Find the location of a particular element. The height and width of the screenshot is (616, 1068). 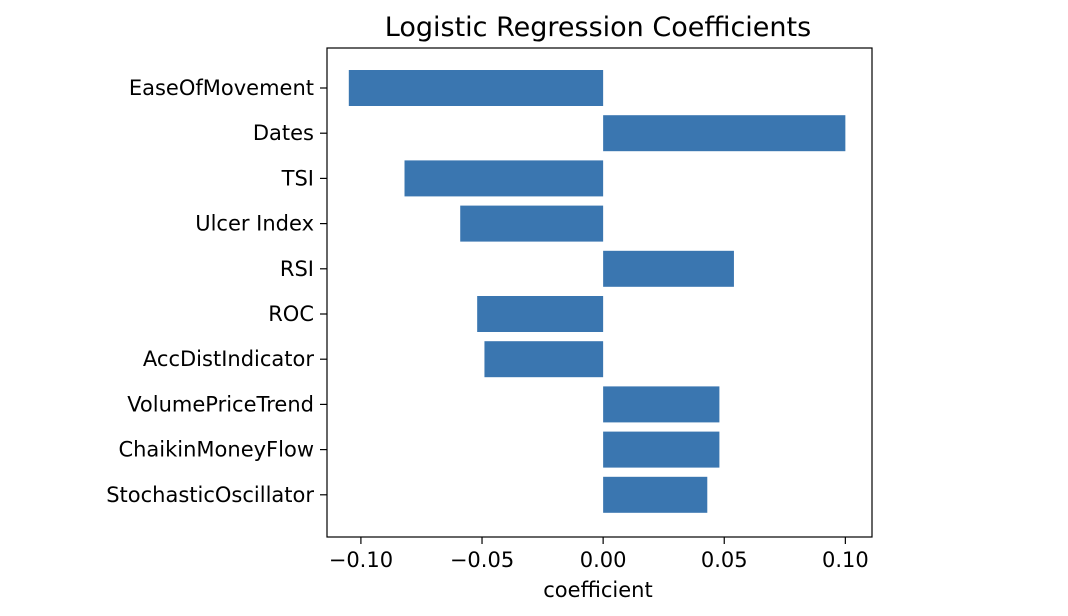

y-tick-label: ChaikinMoneyFlow is located at coordinates (216, 450).